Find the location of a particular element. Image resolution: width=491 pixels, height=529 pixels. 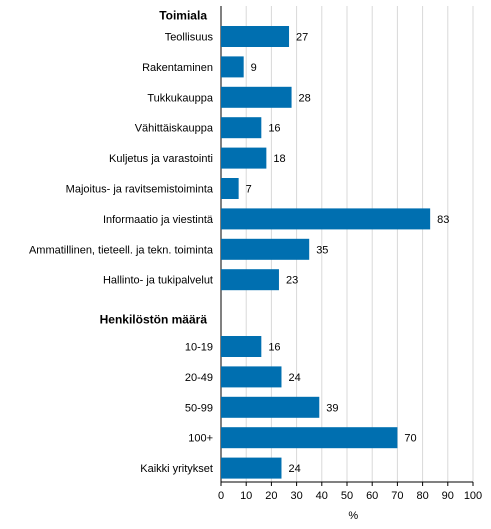

x-tick-label: 50 is located at coordinates (347, 496).